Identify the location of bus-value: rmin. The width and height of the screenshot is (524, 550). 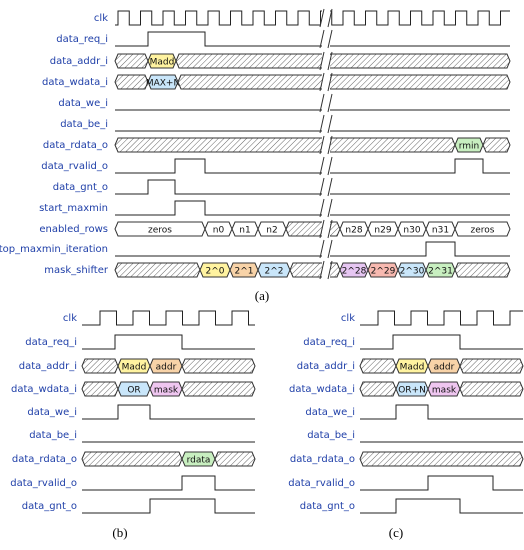
(469, 147).